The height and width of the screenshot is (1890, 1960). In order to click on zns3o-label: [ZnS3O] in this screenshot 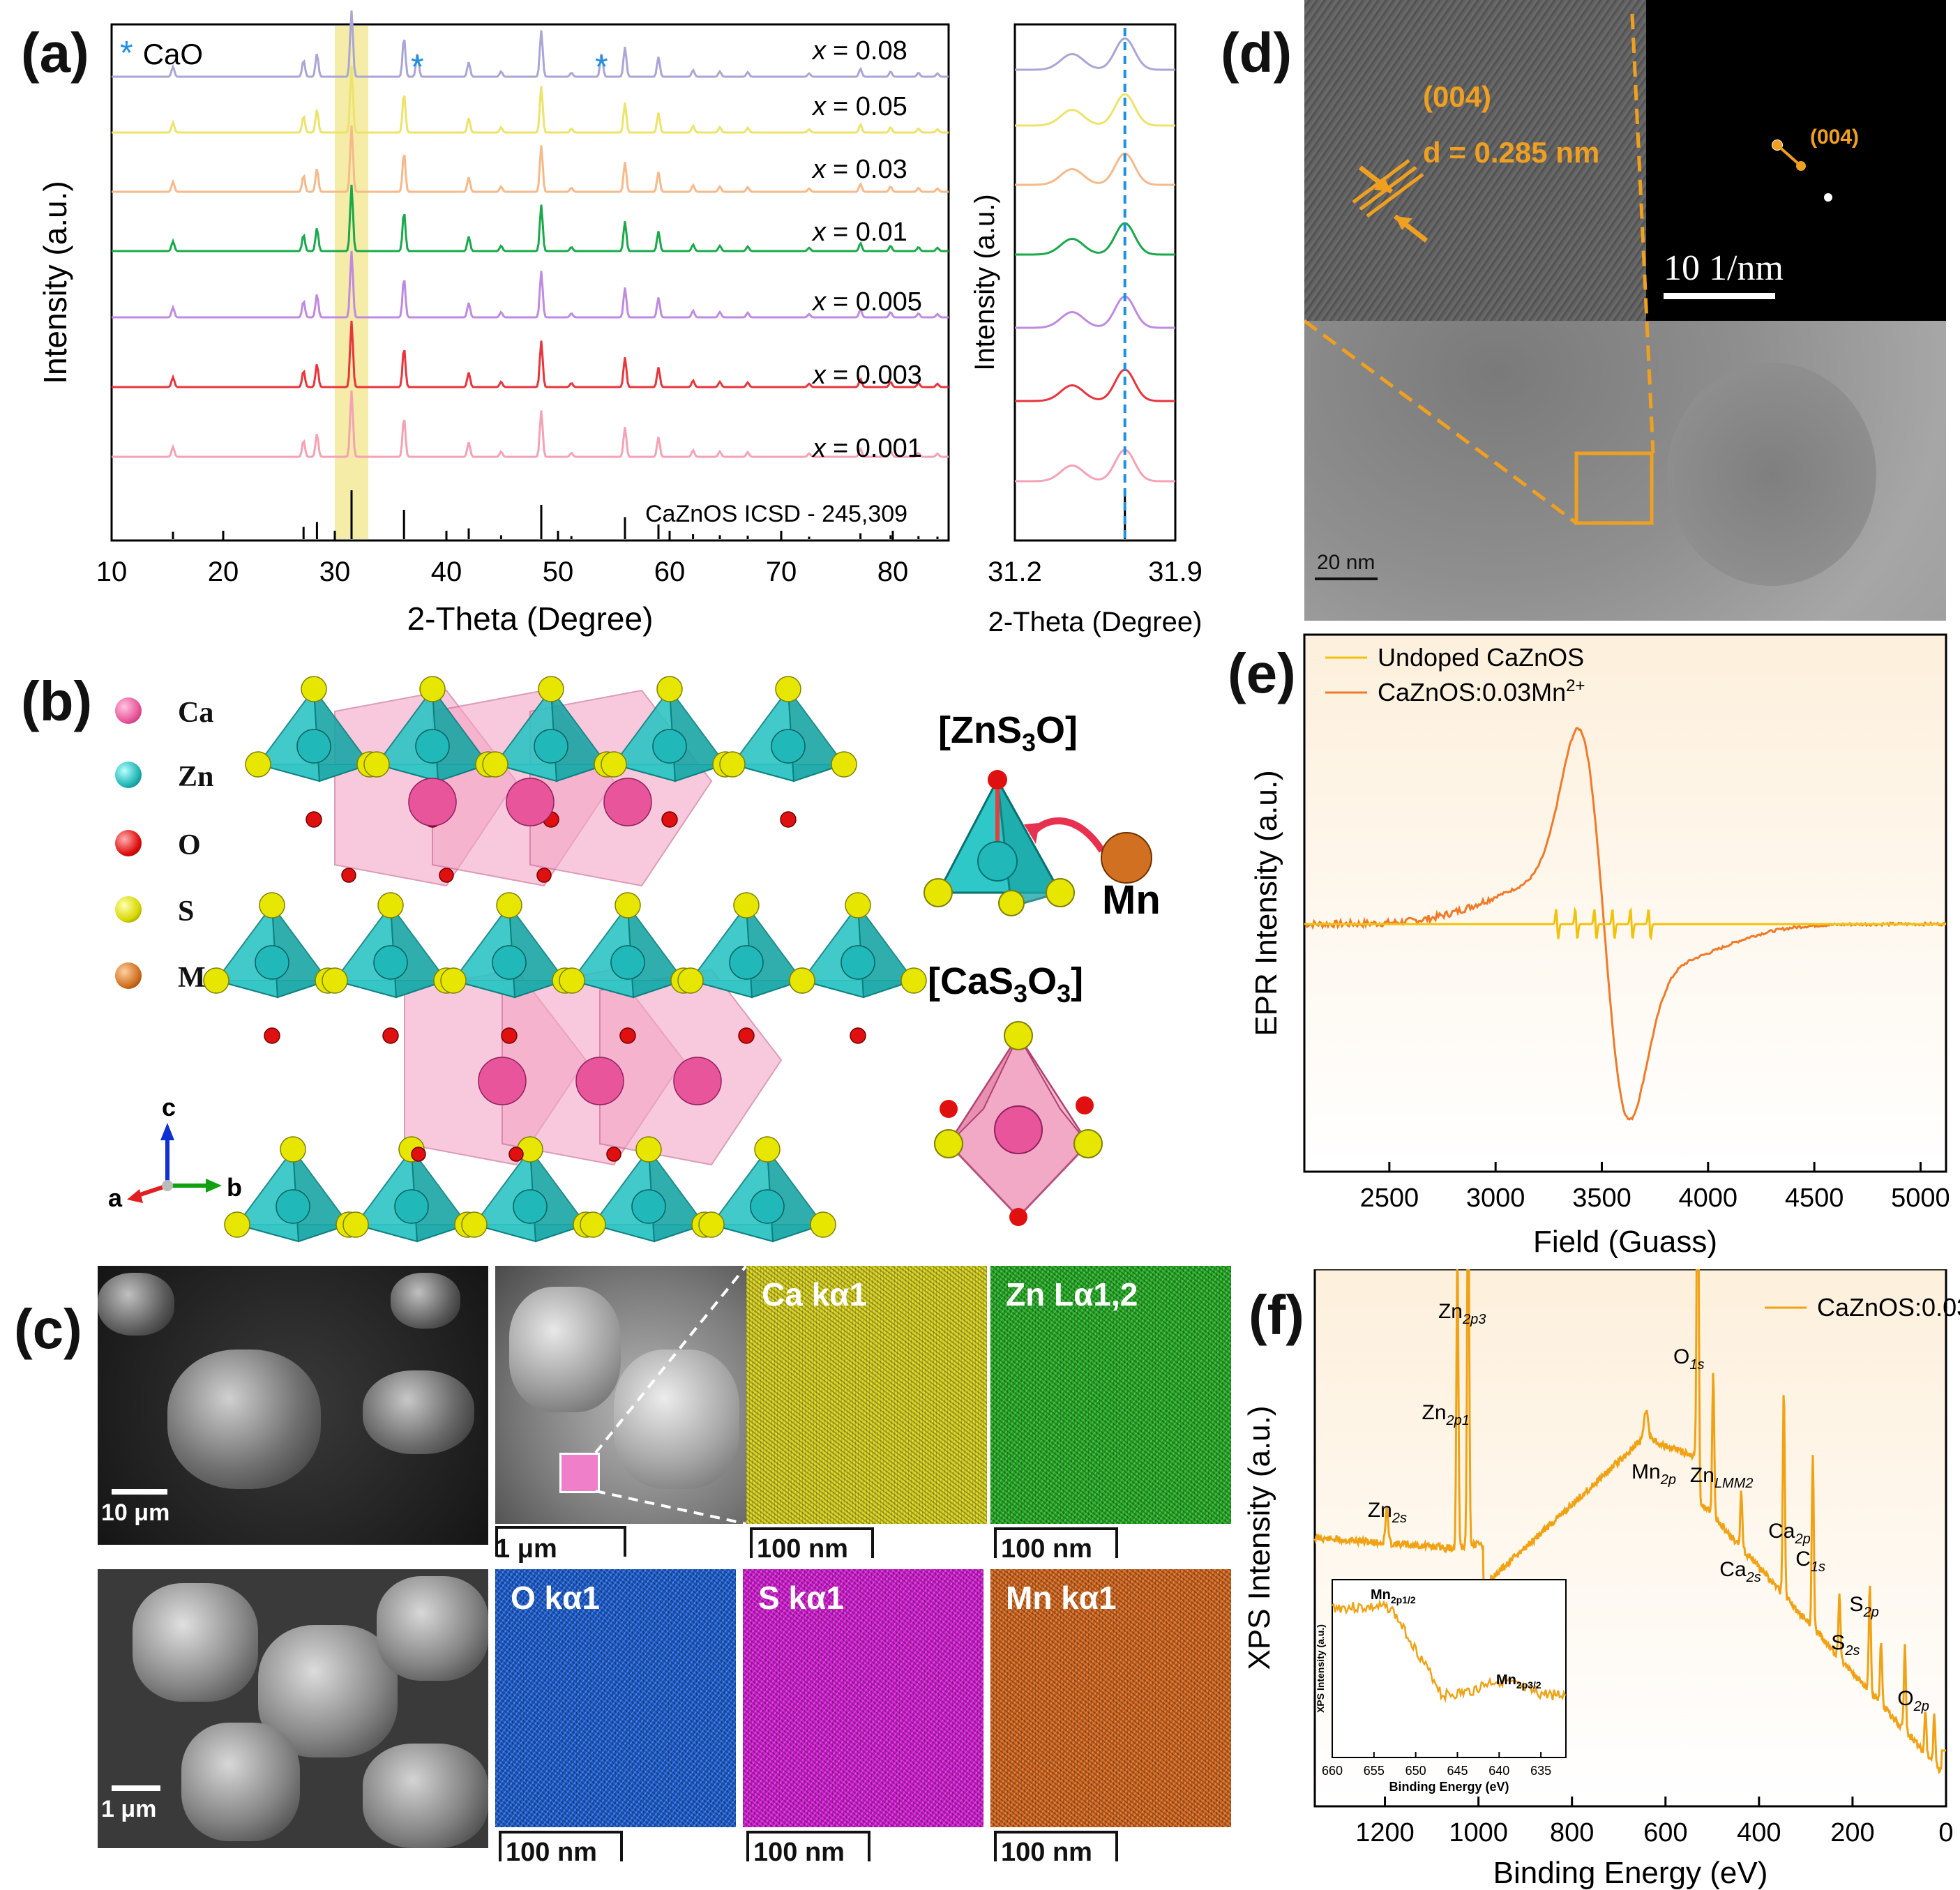, I will do `click(1008, 733)`.